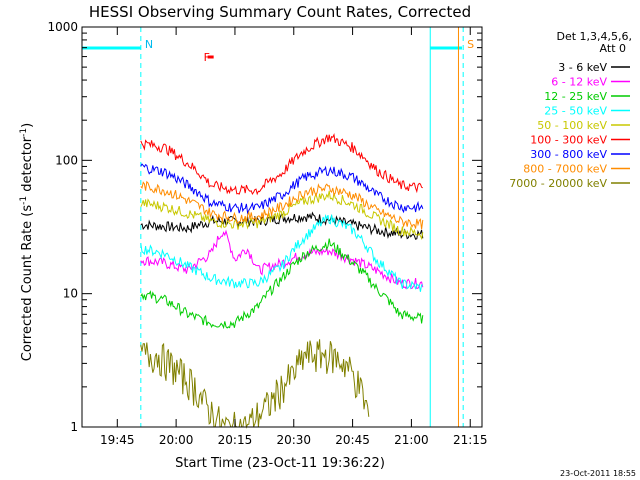 This screenshot has width=640, height=480. What do you see at coordinates (575, 111) in the screenshot?
I see `legend-label-4: 25 - 50 keV` at bounding box center [575, 111].